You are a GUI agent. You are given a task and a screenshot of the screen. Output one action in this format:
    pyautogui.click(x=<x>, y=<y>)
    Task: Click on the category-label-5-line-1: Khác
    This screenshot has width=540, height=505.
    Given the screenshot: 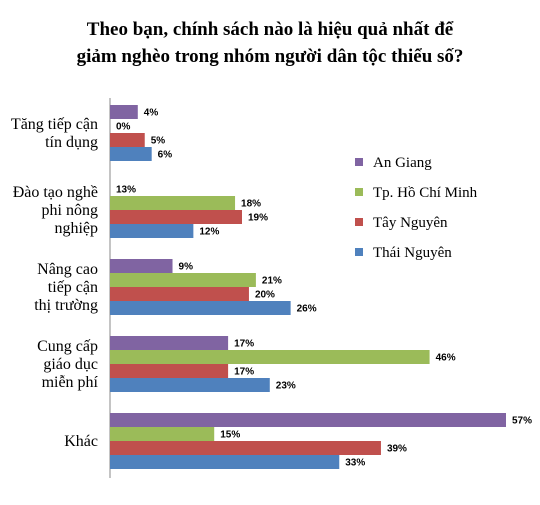 What is the action you would take?
    pyautogui.click(x=81, y=441)
    